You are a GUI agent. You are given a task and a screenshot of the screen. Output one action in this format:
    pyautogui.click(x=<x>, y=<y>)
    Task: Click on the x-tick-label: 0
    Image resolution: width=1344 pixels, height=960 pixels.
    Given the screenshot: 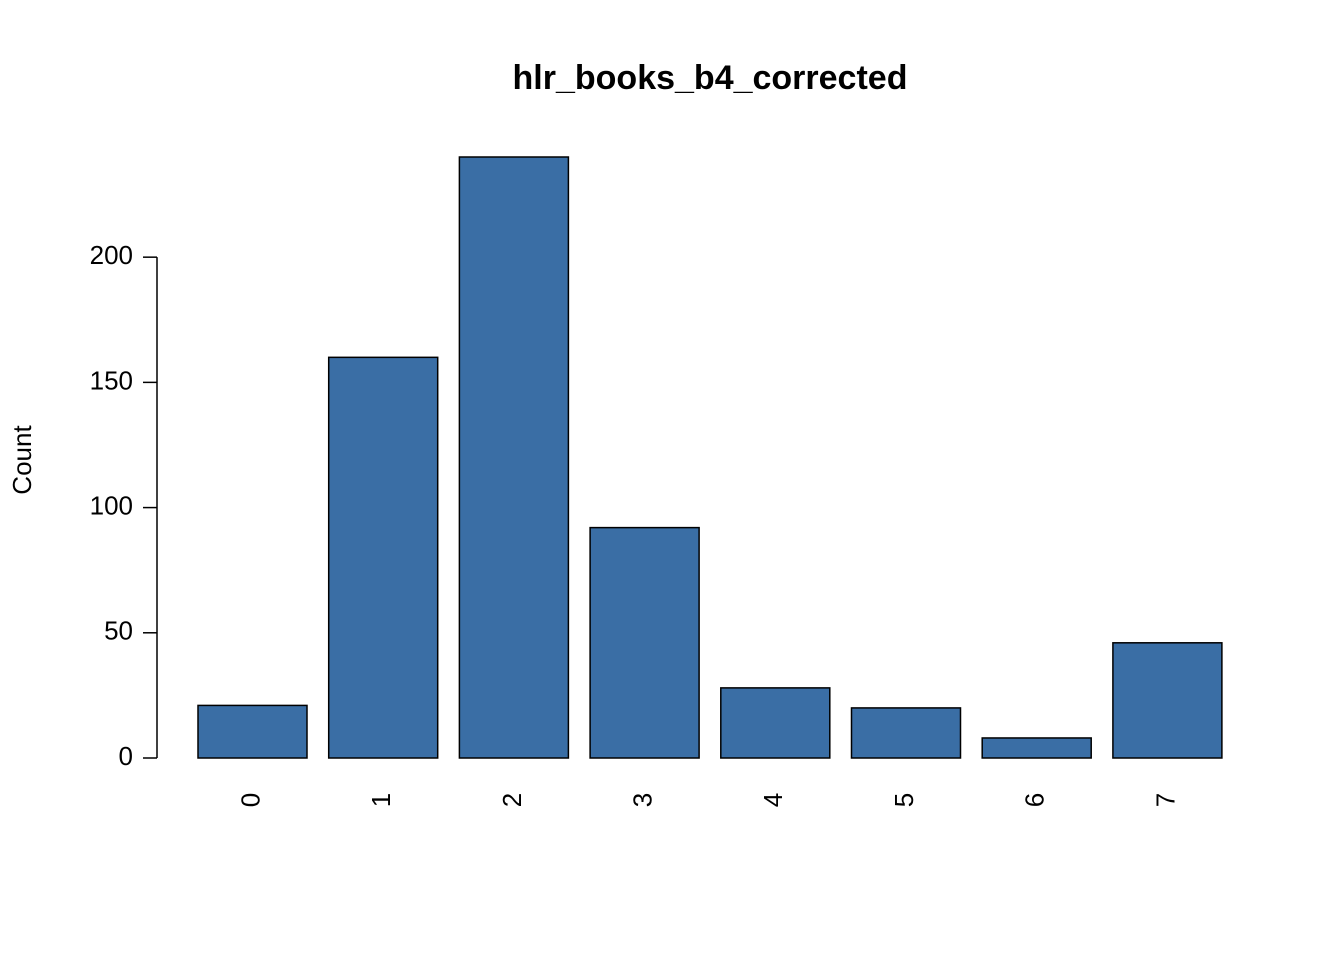 What is the action you would take?
    pyautogui.click(x=250, y=800)
    